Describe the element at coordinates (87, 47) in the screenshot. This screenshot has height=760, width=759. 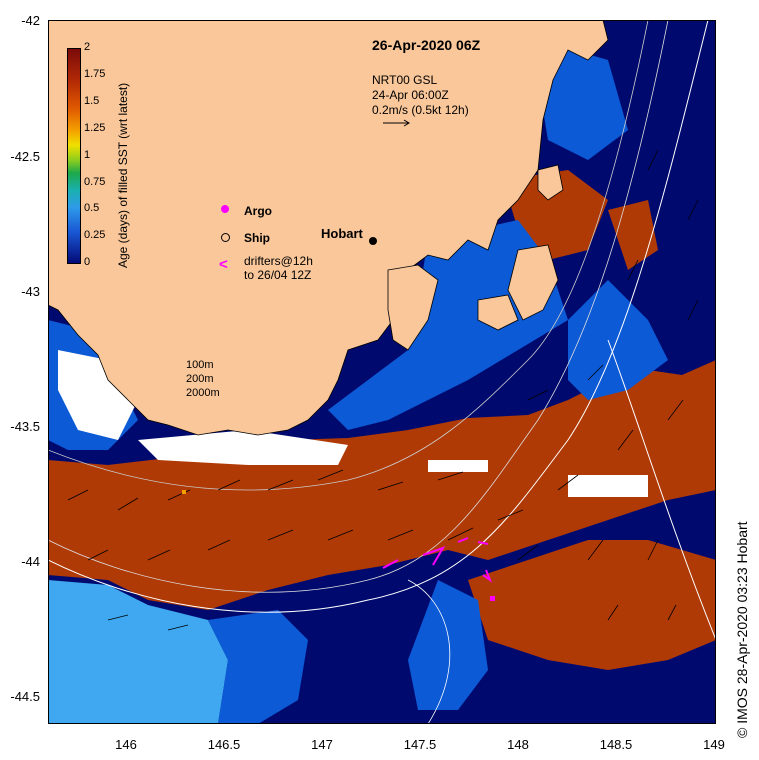
I see `colorbar-tick: 2` at that location.